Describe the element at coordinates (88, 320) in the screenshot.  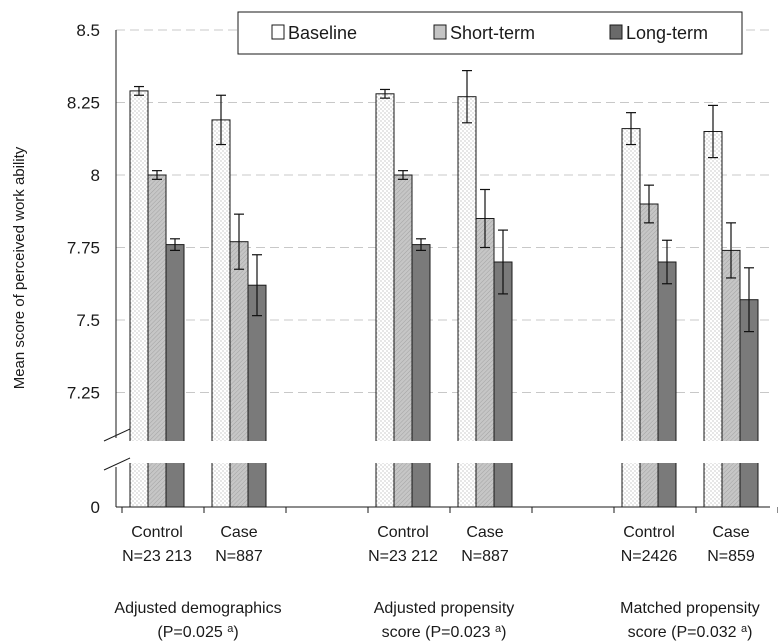
I see `y-tick-label: 7.5` at that location.